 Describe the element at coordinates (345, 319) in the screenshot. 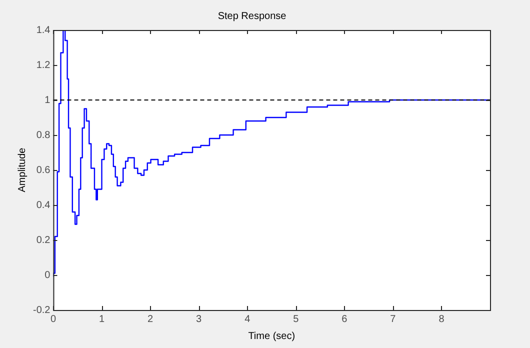

I see `x-tick-label: 6` at that location.